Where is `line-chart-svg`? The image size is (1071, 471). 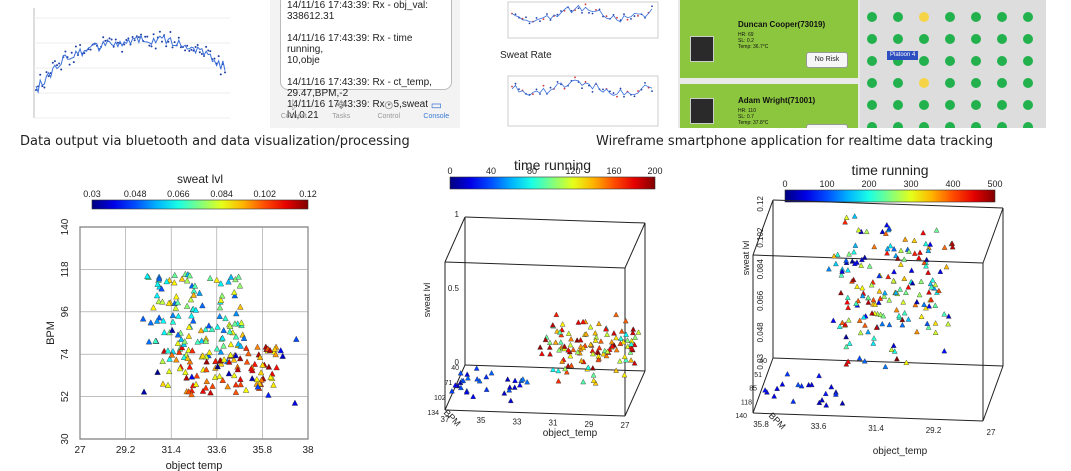
line-chart-svg is located at coordinates (131, 63).